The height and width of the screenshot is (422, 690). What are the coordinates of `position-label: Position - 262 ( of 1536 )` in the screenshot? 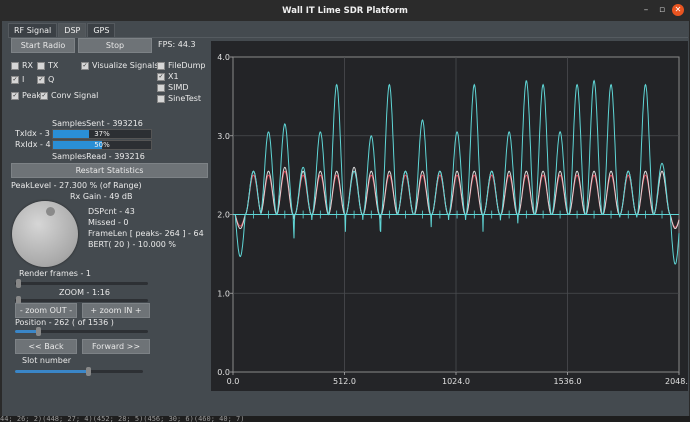 It's located at (64, 322).